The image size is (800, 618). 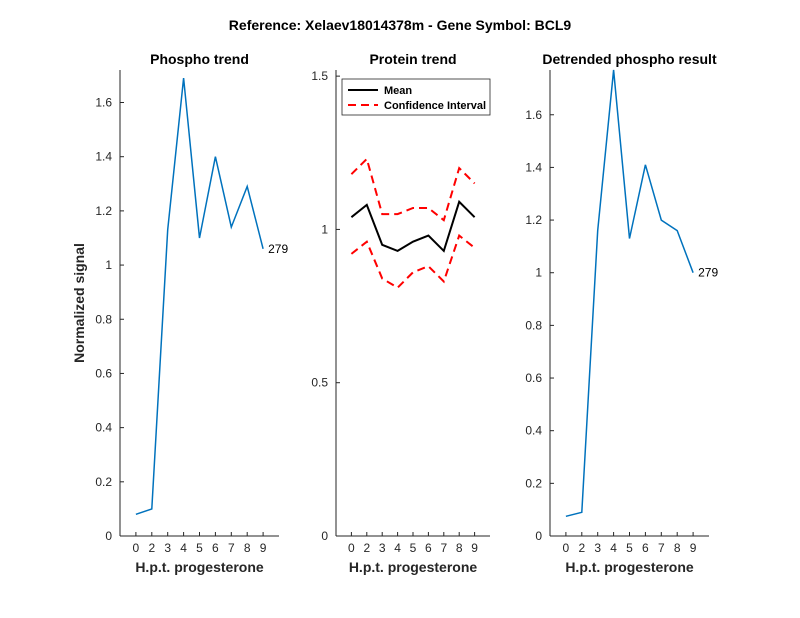 I want to click on y-axis-label: Normalized signal, so click(x=79, y=303).